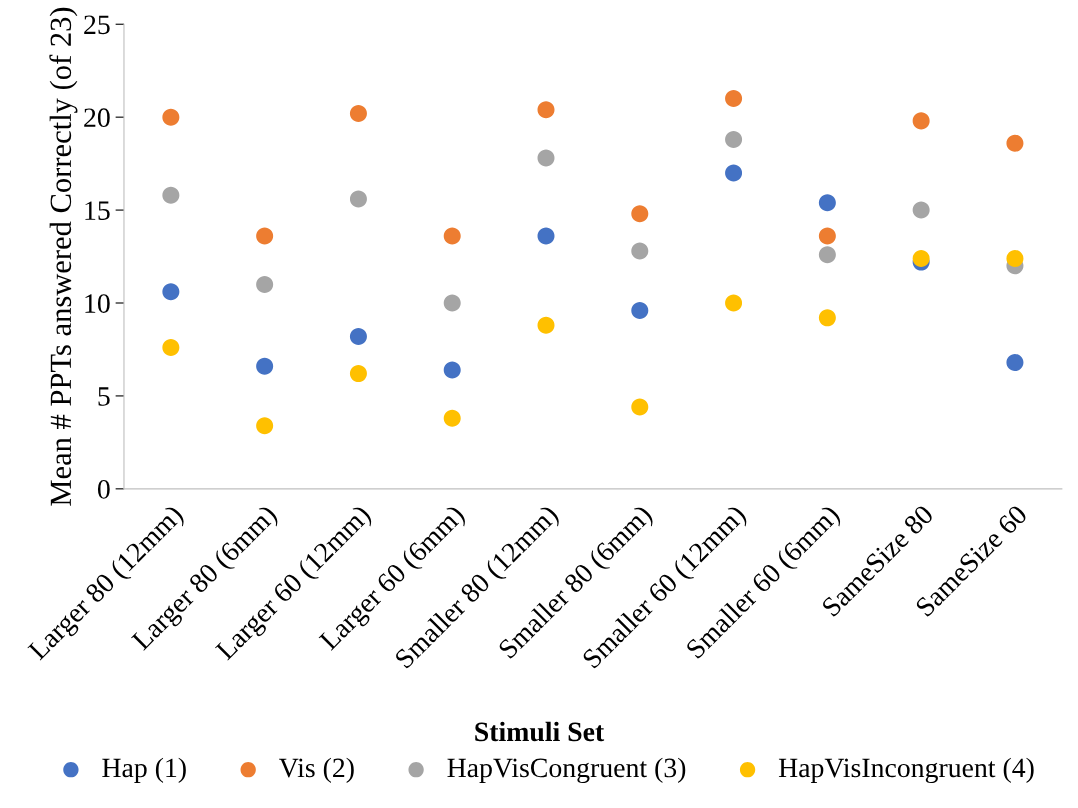  Describe the element at coordinates (144, 770) in the screenshot. I see `legend-label: Hap (1)` at that location.